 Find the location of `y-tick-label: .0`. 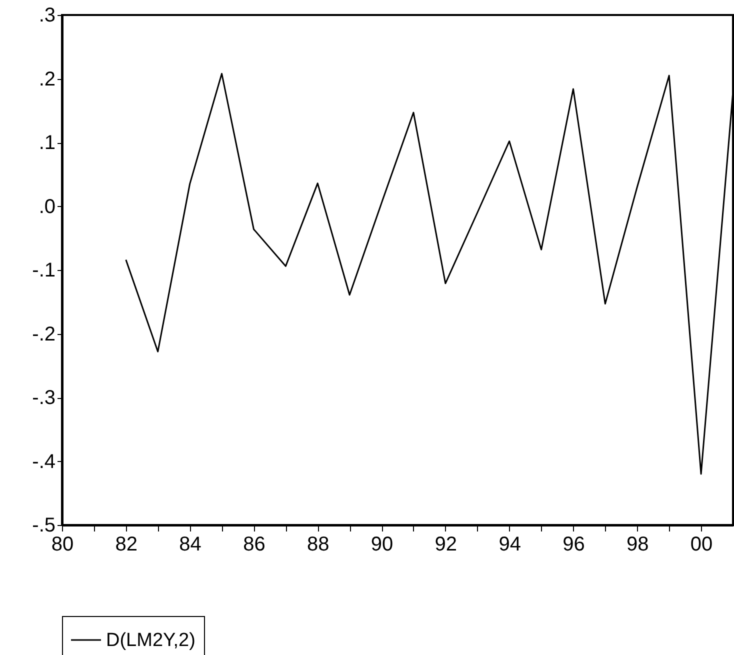

y-tick-label: .0 is located at coordinates (47, 207).